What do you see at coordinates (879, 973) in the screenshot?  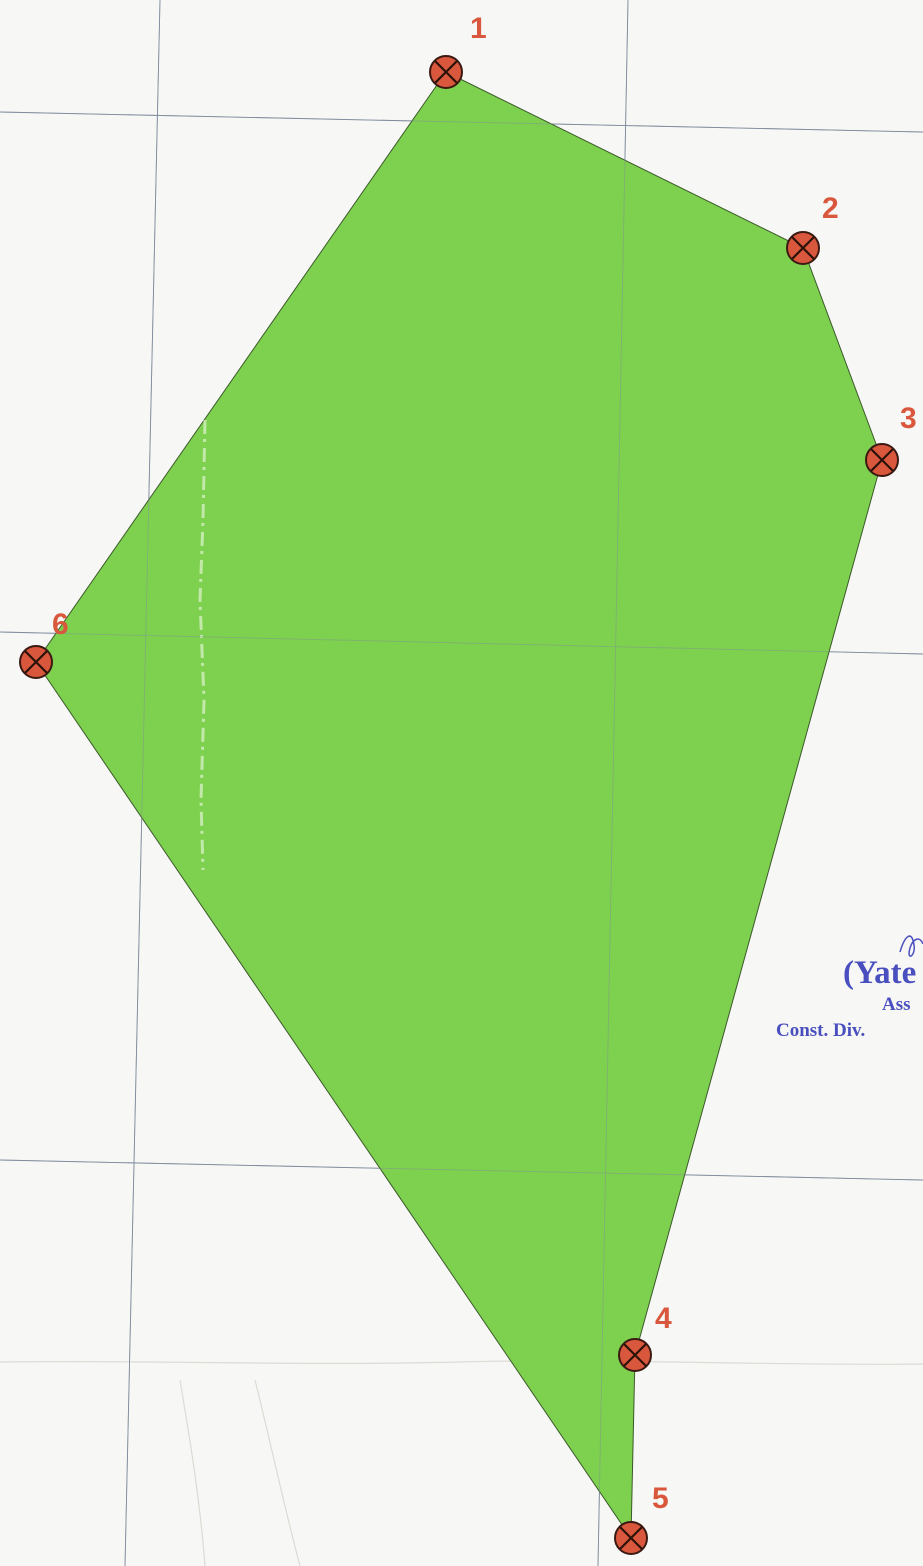 I see `stamp-officer-name: (Yate` at bounding box center [879, 973].